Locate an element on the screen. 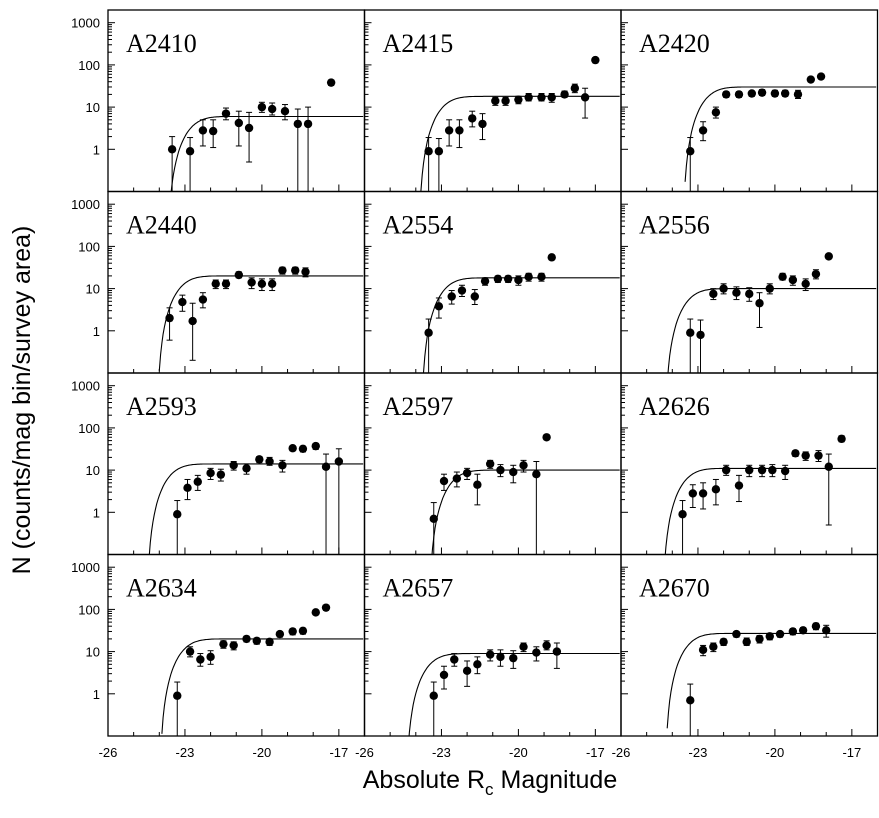 The image size is (879, 818). x-tick-label: -26 is located at coordinates (108, 752).